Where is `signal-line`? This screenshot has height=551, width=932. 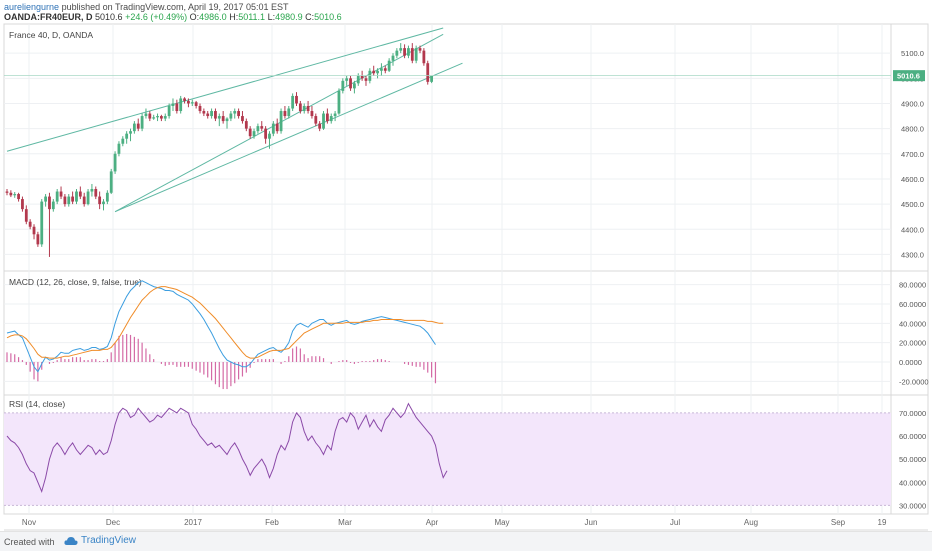
signal-line is located at coordinates (225, 322).